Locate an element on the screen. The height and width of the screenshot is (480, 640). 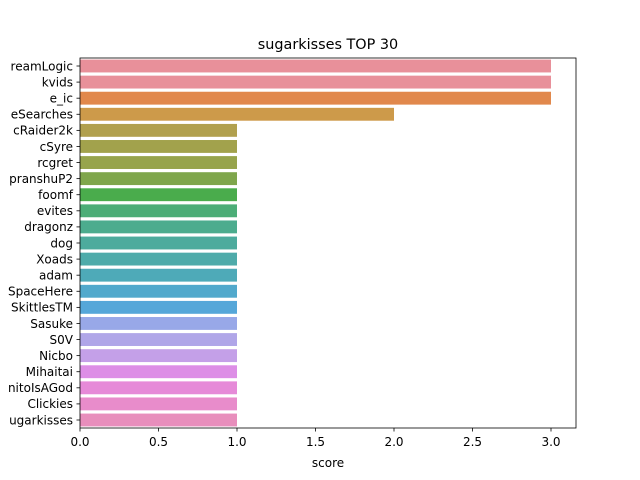
y-tick-label: cSyre is located at coordinates (56, 147).